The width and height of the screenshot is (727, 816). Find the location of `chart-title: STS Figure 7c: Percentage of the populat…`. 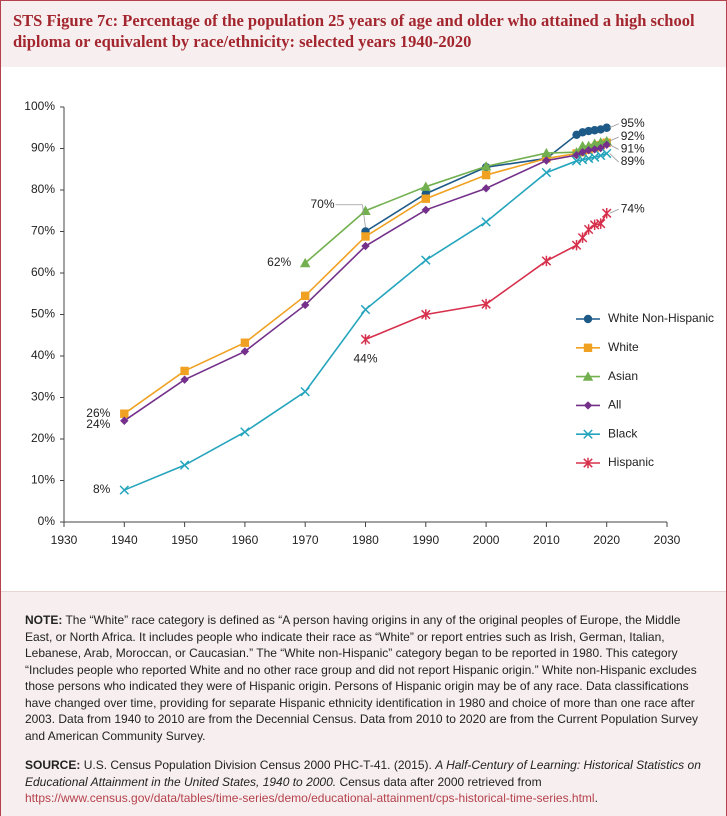

chart-title: STS Figure 7c: Percentage of the populat… is located at coordinates (354, 31).